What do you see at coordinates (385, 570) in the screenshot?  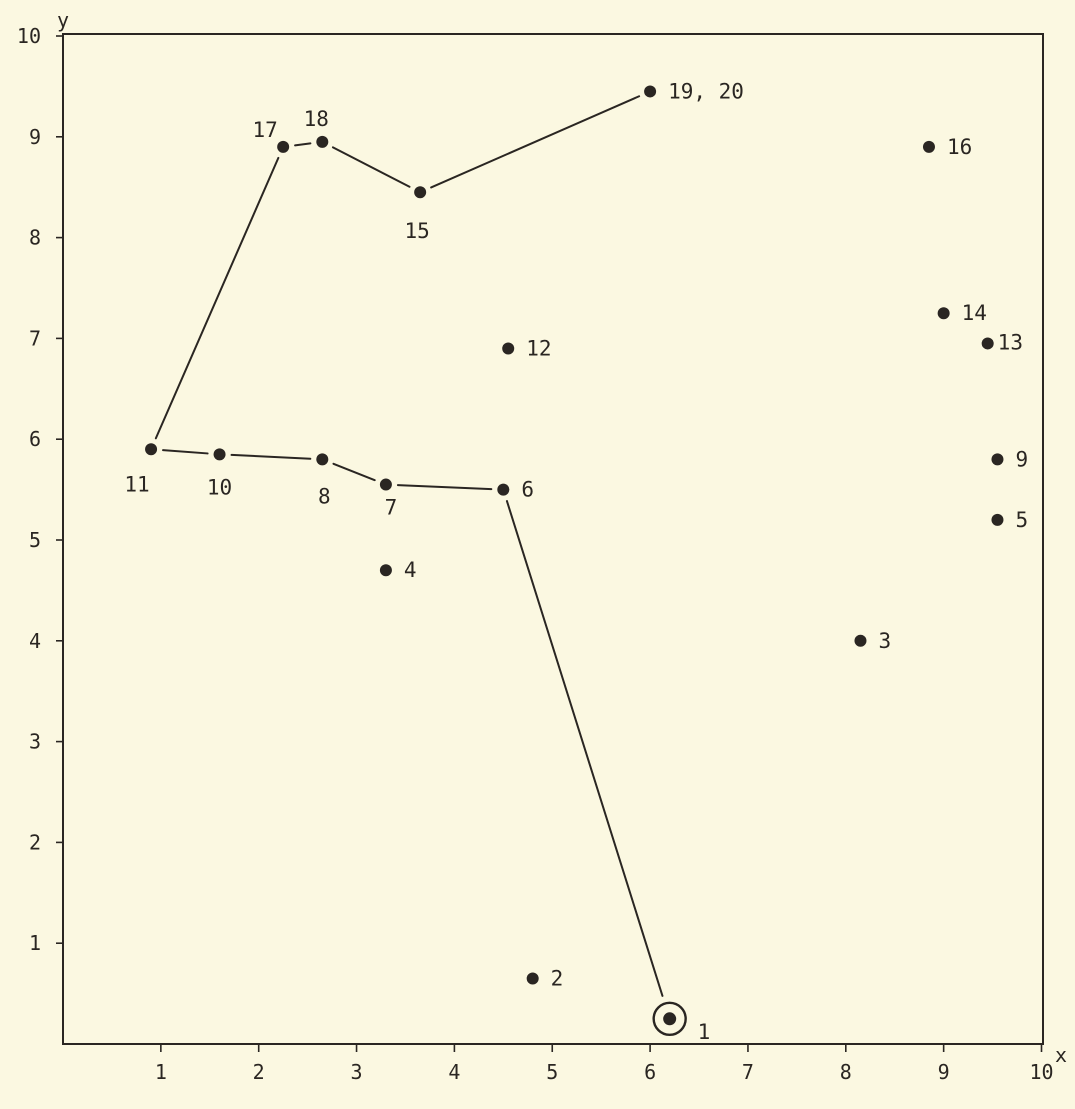 I see `point-4-marker` at bounding box center [385, 570].